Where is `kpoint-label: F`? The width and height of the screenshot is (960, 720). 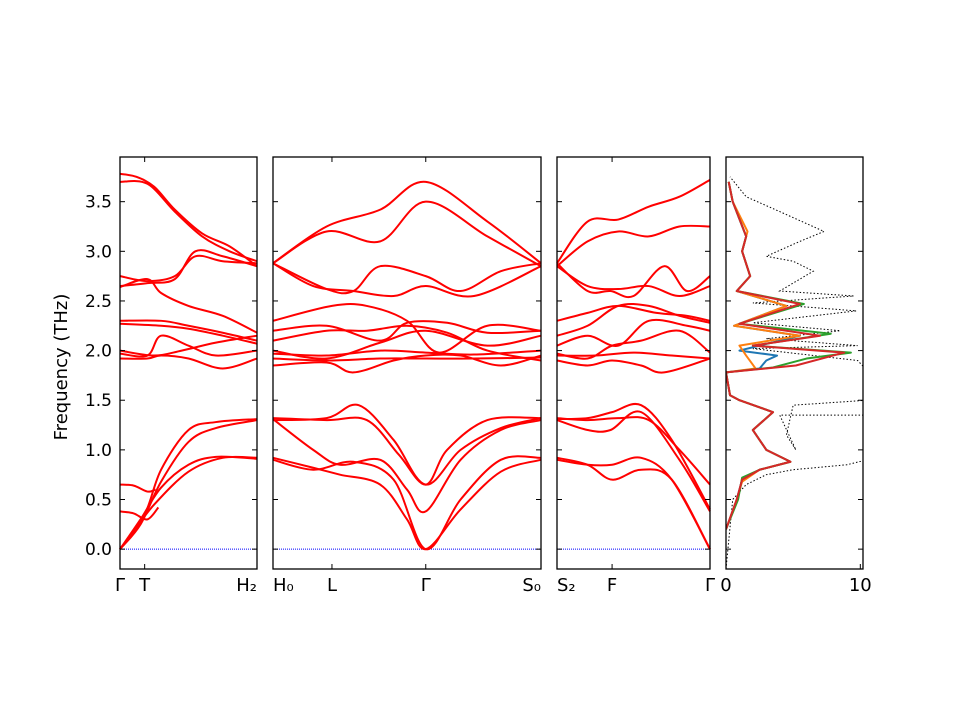 kpoint-label: F is located at coordinates (612, 585).